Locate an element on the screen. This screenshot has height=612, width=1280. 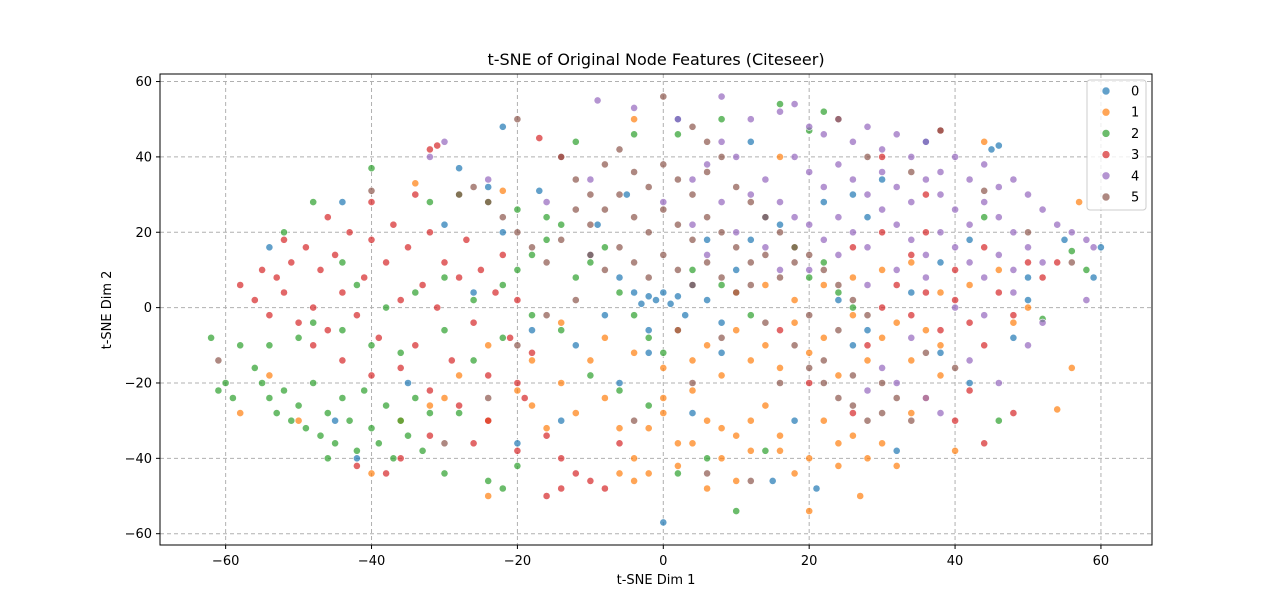
x-tick-label: 40 is located at coordinates (955, 561).